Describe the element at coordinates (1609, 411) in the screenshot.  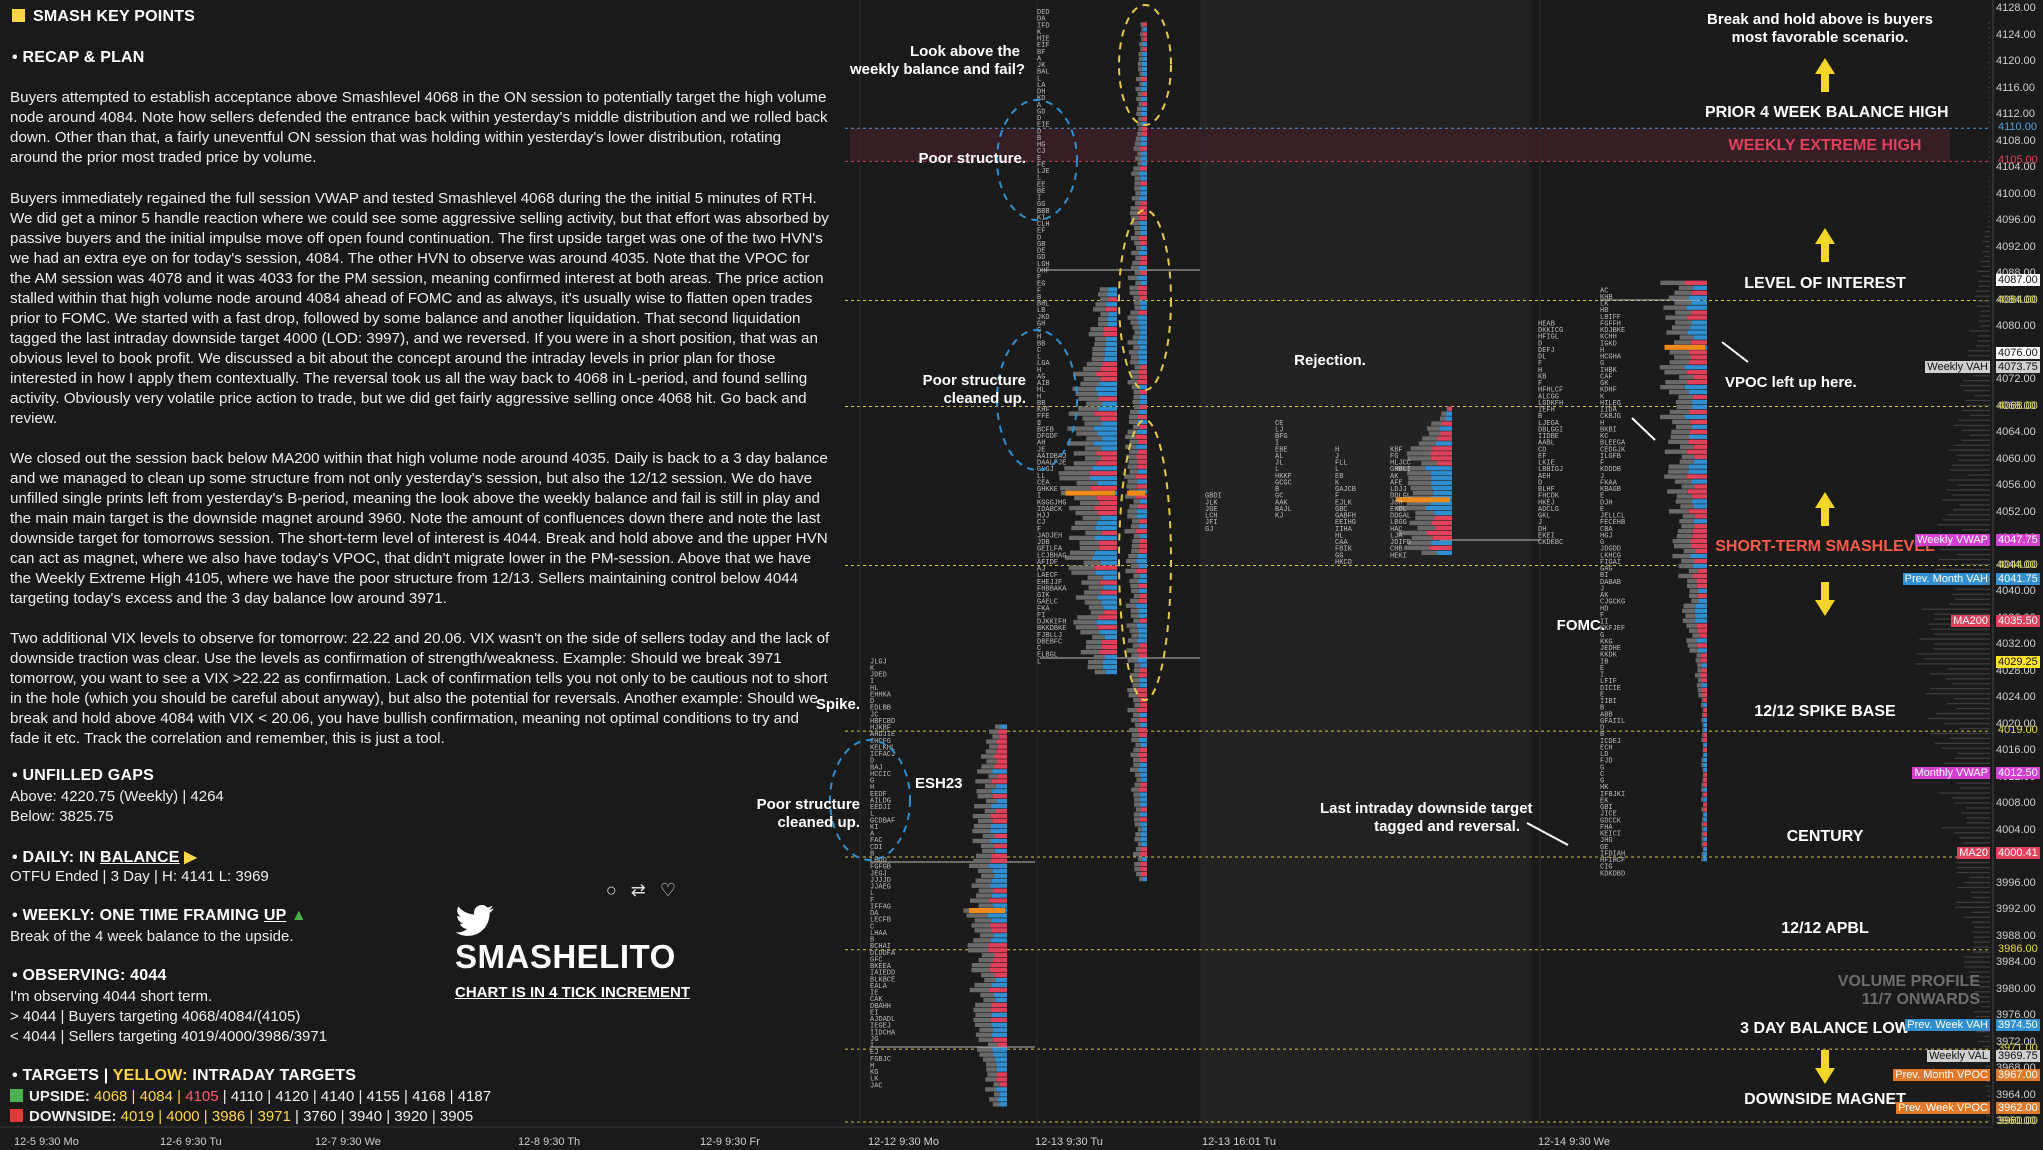
I see `tpo-letters: IIDA` at that location.